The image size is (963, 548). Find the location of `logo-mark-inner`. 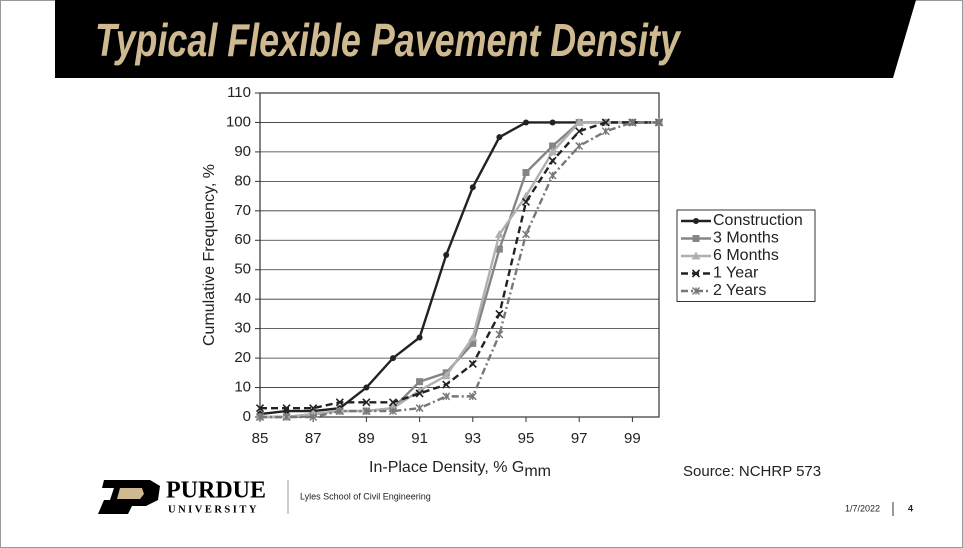

logo-mark-inner is located at coordinates (130, 493).